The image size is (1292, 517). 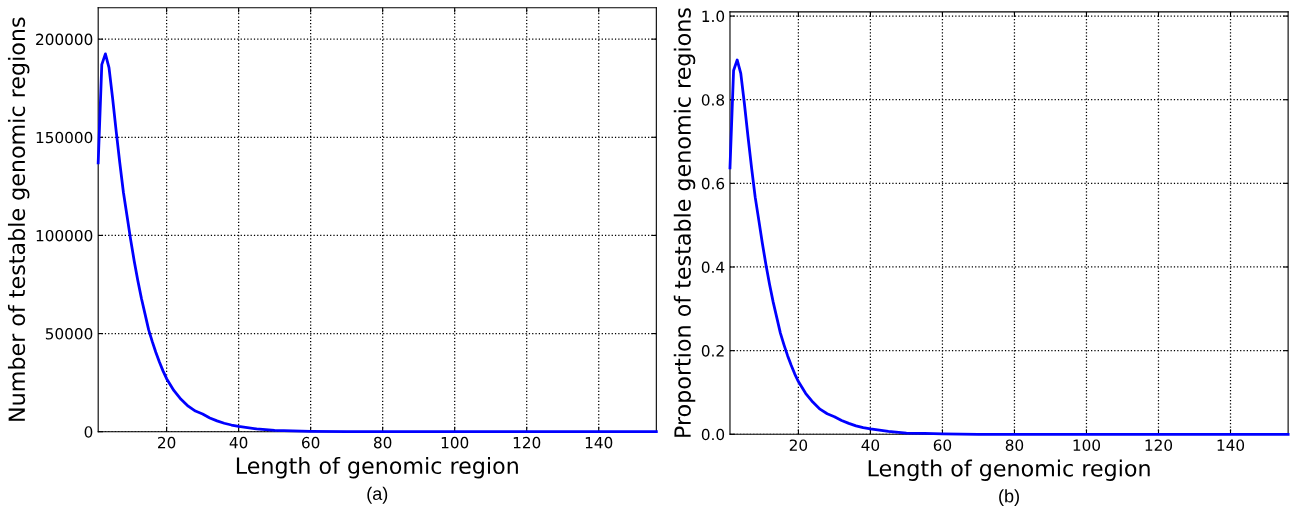 What do you see at coordinates (64, 235) in the screenshot?
I see `y-tick-label: 100000` at bounding box center [64, 235].